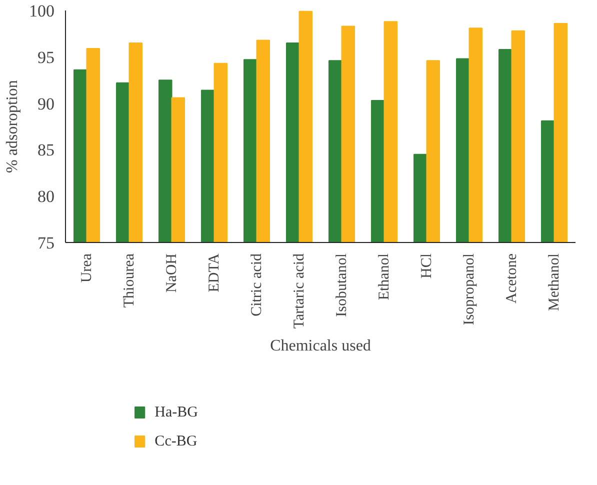 The height and width of the screenshot is (485, 597). What do you see at coordinates (46, 57) in the screenshot?
I see `y-tick-label: 95` at bounding box center [46, 57].